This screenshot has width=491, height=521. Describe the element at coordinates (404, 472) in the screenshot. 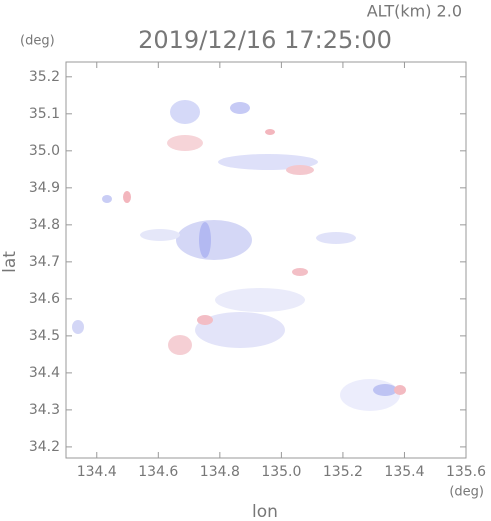

I see `x-tick-label: 135.4` at that location.